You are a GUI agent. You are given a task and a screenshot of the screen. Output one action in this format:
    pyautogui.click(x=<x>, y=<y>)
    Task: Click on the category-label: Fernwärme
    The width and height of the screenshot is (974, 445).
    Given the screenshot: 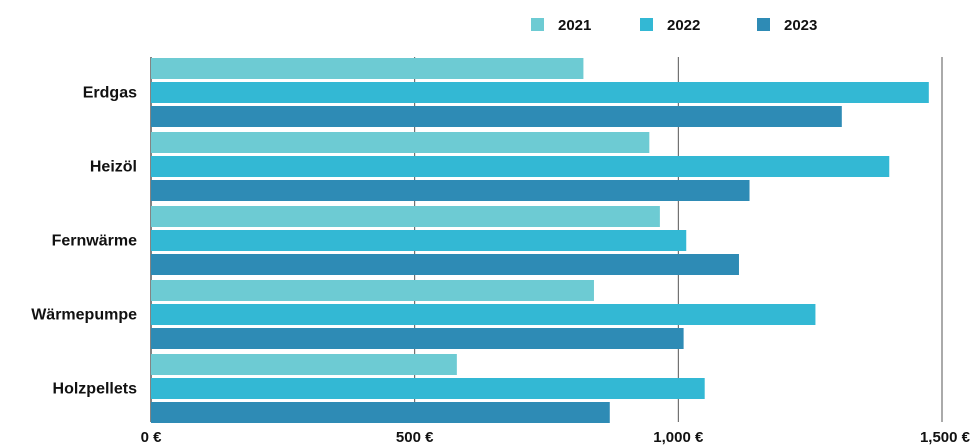 What is the action you would take?
    pyautogui.click(x=94, y=241)
    